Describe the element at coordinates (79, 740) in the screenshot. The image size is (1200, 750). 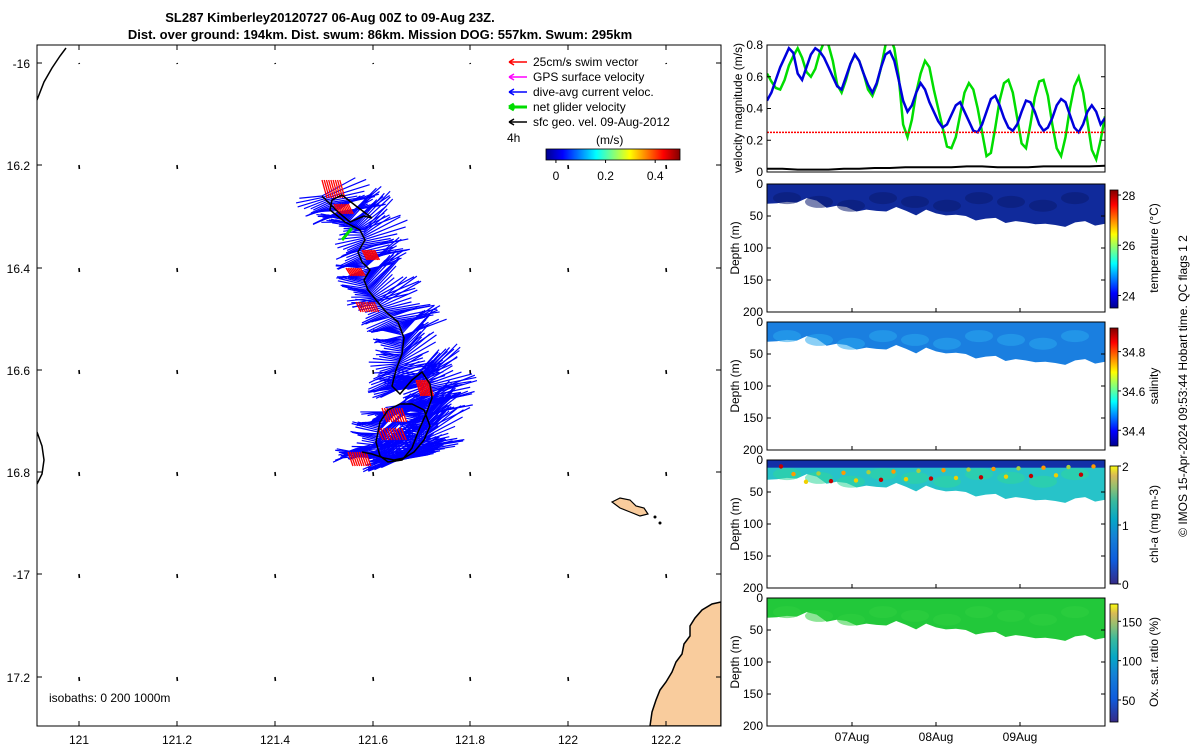
I see `map-x-tick-label: 121` at that location.